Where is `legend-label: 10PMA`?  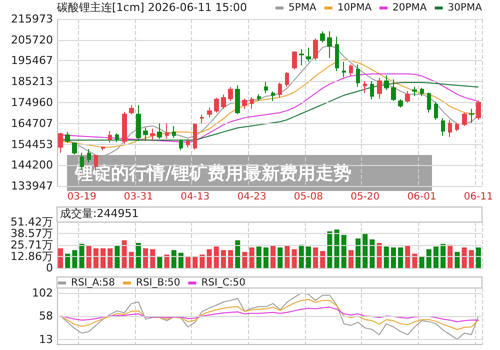 legend-label: 10PMA is located at coordinates (354, 8).